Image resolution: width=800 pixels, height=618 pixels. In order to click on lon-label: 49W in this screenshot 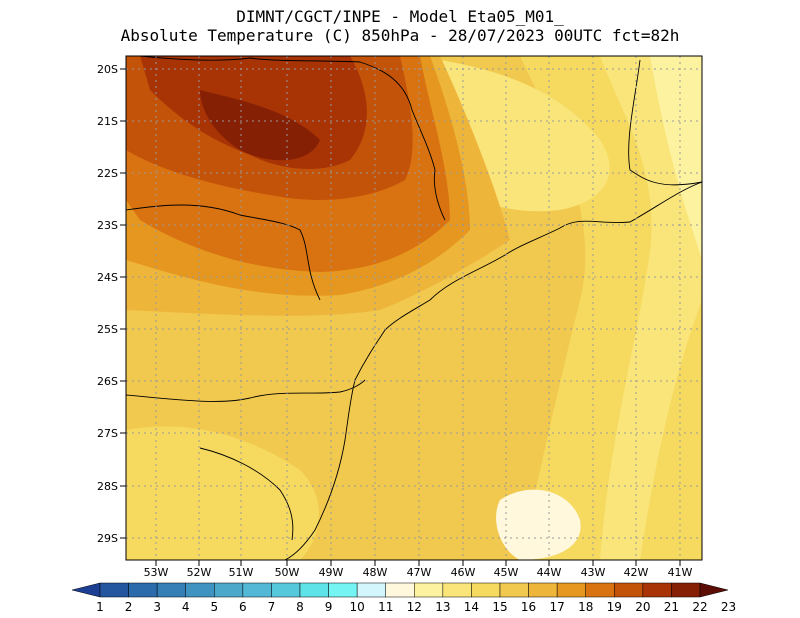, I will do `click(331, 572)`.